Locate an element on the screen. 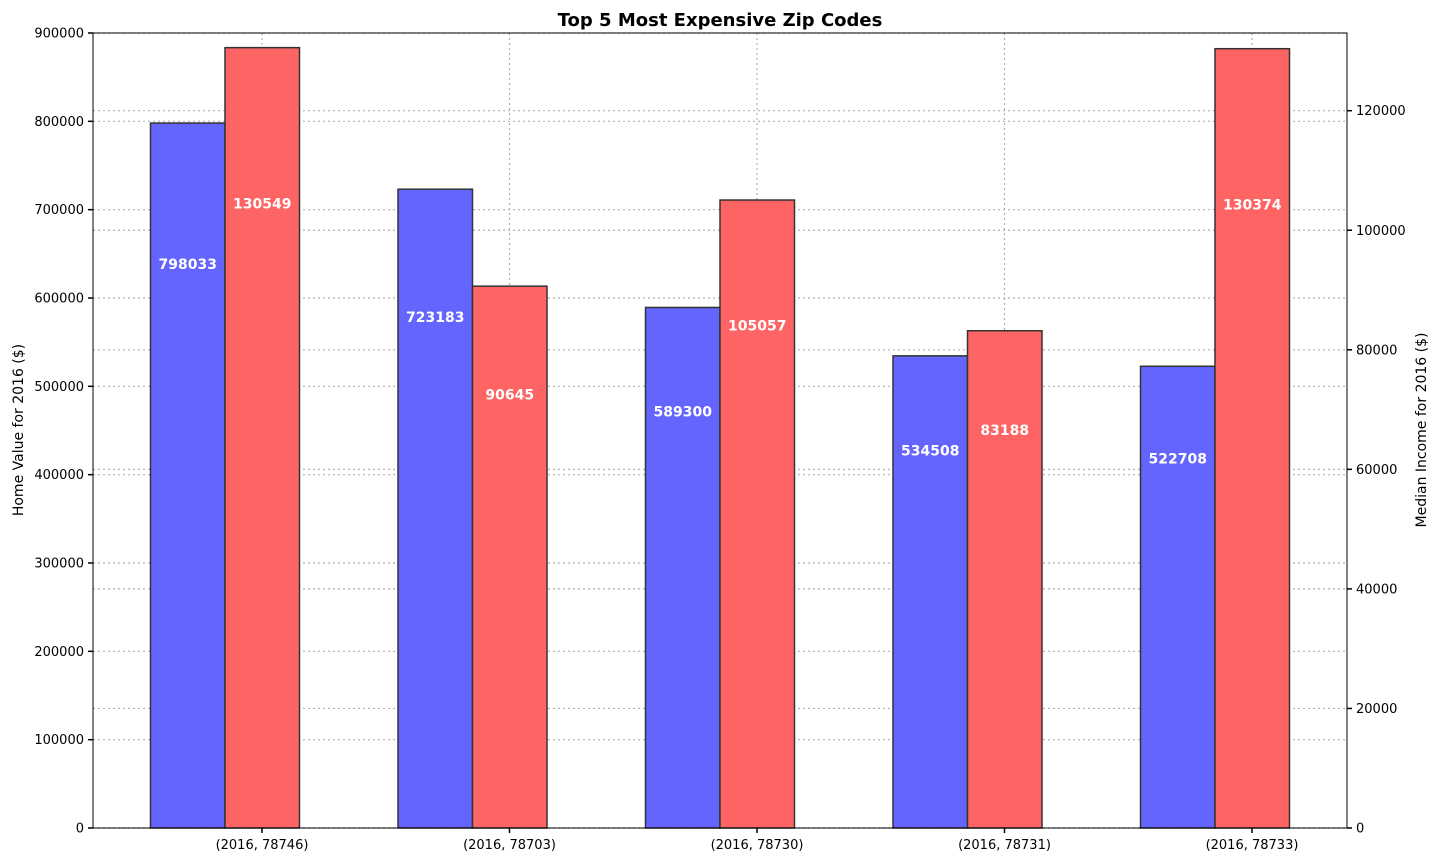  bar-label-median-income: 130549 is located at coordinates (262, 205).